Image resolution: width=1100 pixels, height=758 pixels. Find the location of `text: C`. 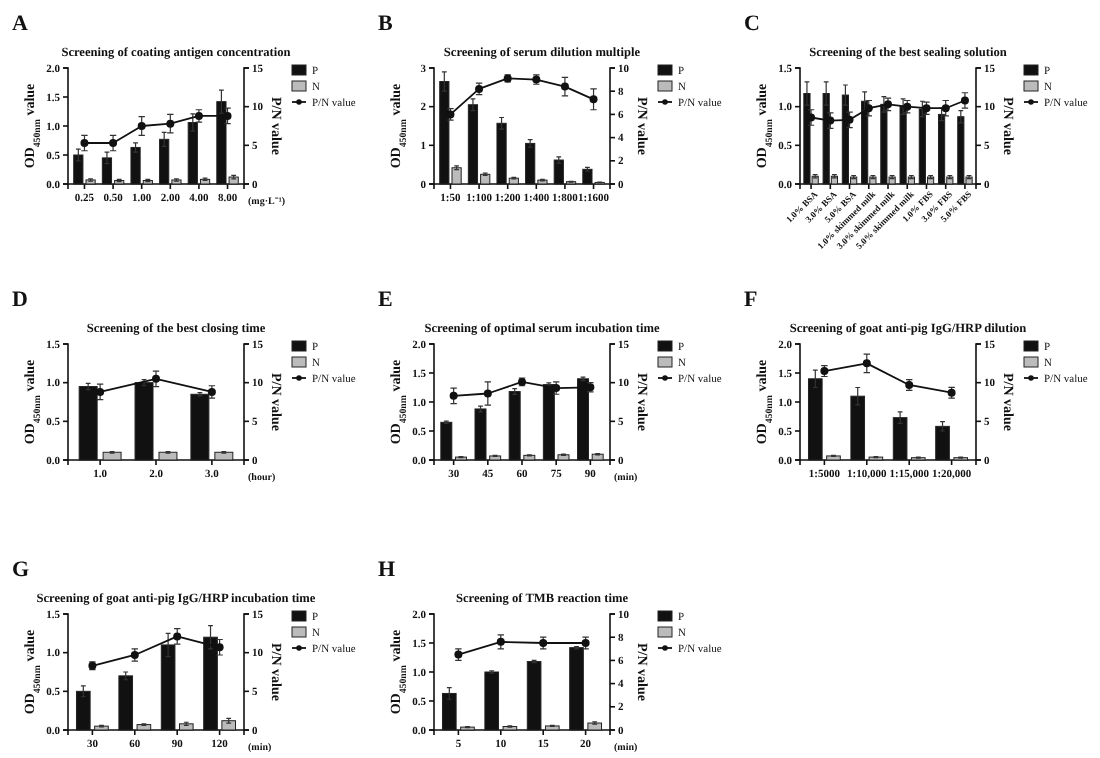

text: C is located at coordinates (752, 24).